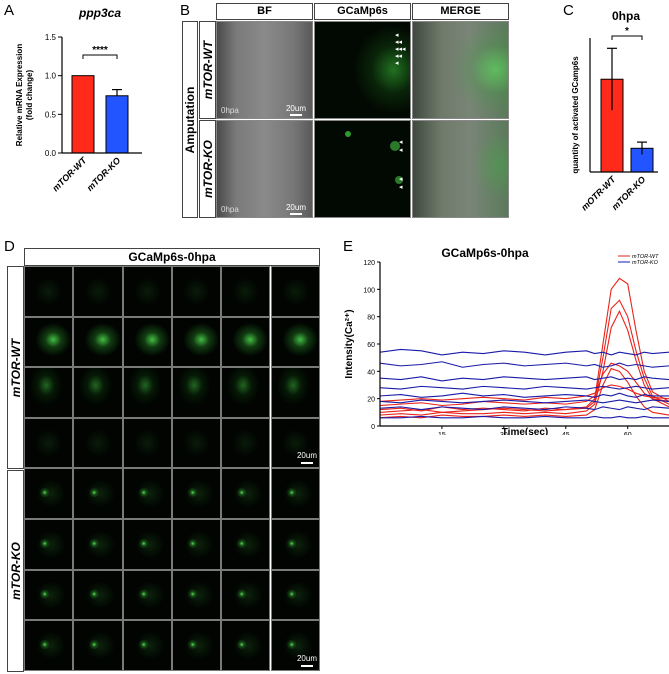  Describe the element at coordinates (568, 10) in the screenshot. I see `panel-label-c: C` at that location.